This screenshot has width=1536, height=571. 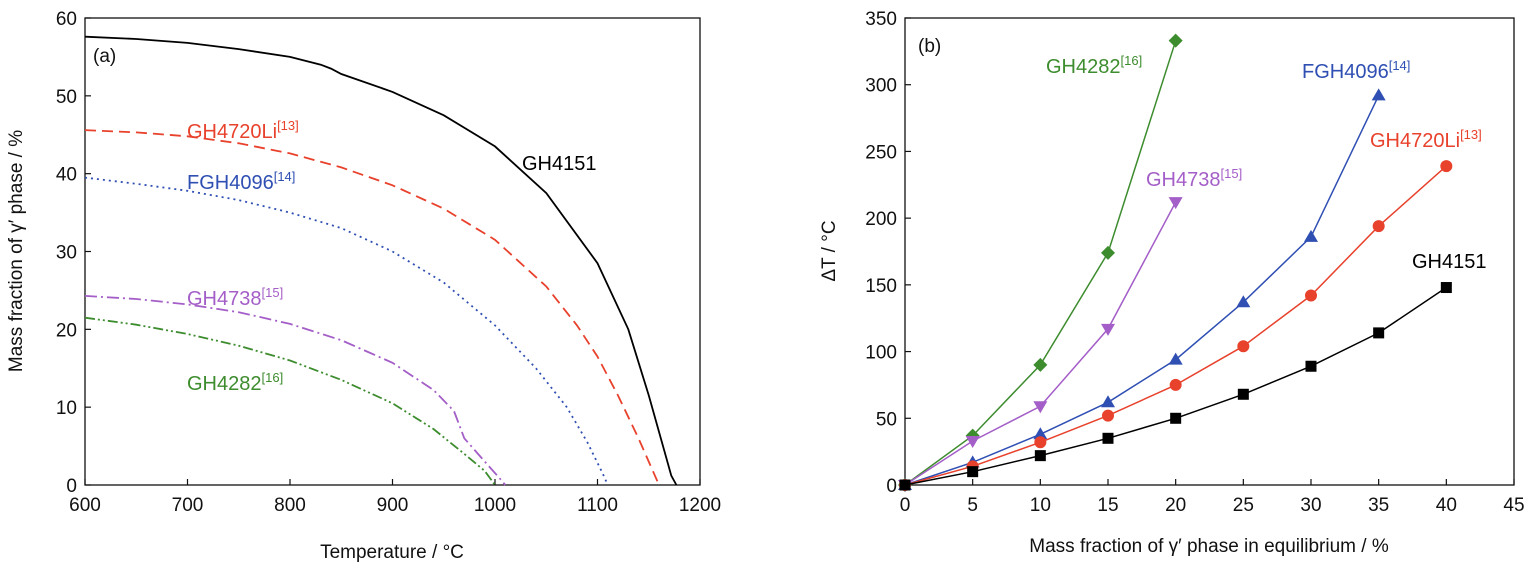 What do you see at coordinates (886, 419) in the screenshot?
I see `y-tick-label-b: 50` at bounding box center [886, 419].